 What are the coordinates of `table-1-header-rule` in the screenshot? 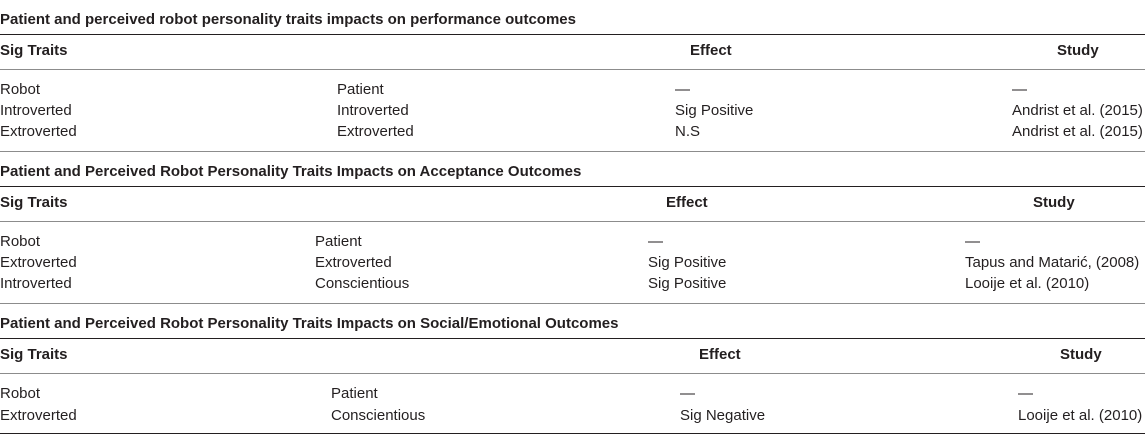 It's located at (572, 69).